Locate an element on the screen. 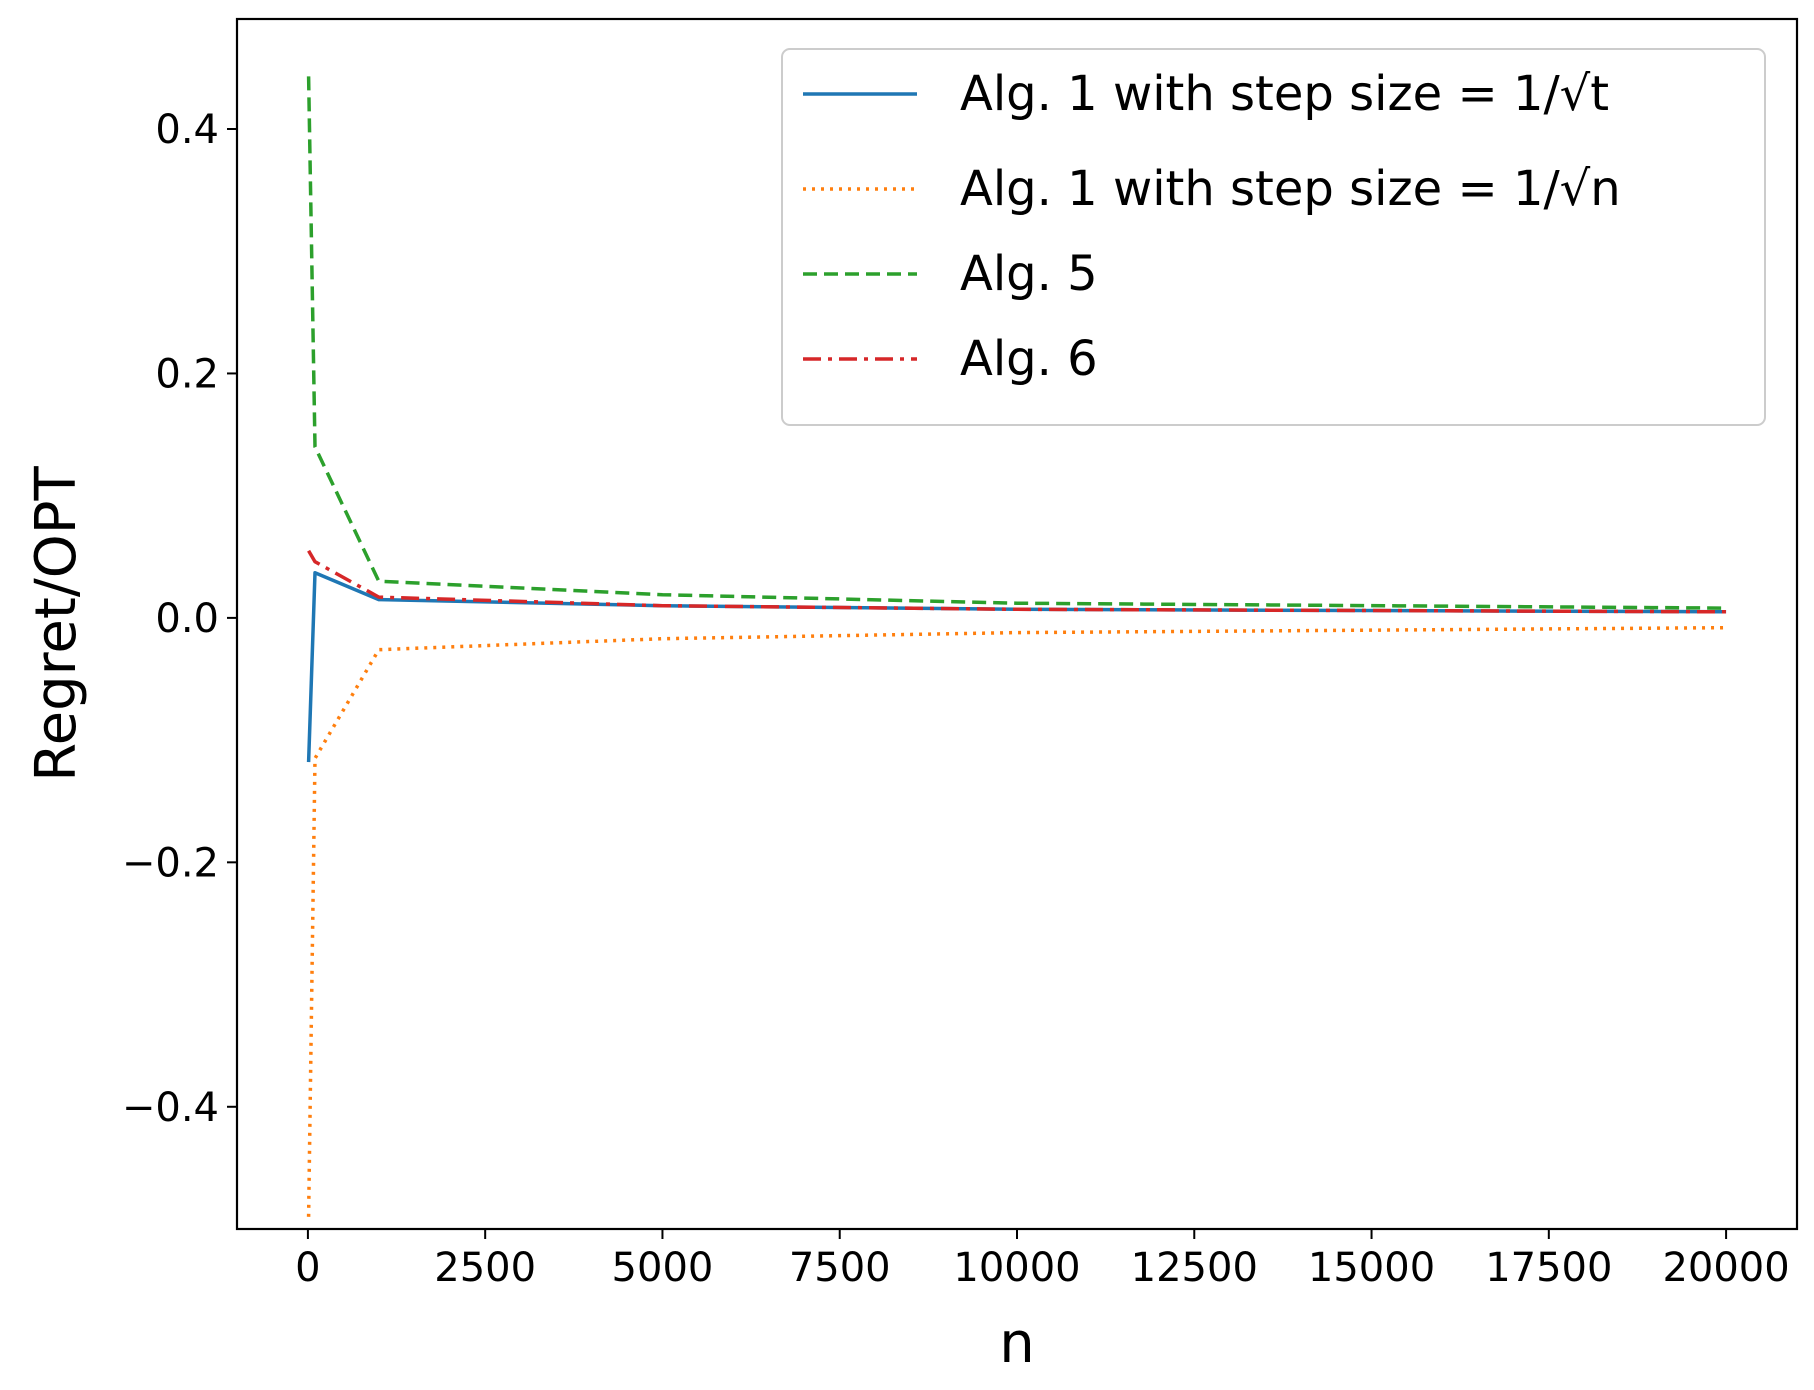  y-tick-label: −0.4 is located at coordinates (170, 1108).